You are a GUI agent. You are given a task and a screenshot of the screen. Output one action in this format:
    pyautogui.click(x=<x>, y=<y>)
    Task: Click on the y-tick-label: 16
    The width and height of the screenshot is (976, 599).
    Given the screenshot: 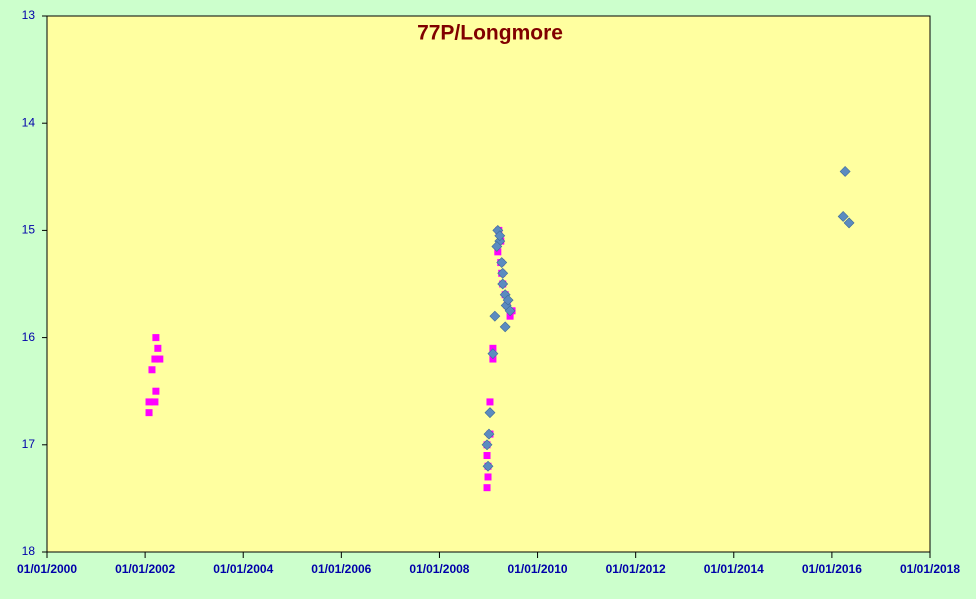 What is the action you would take?
    pyautogui.click(x=29, y=337)
    